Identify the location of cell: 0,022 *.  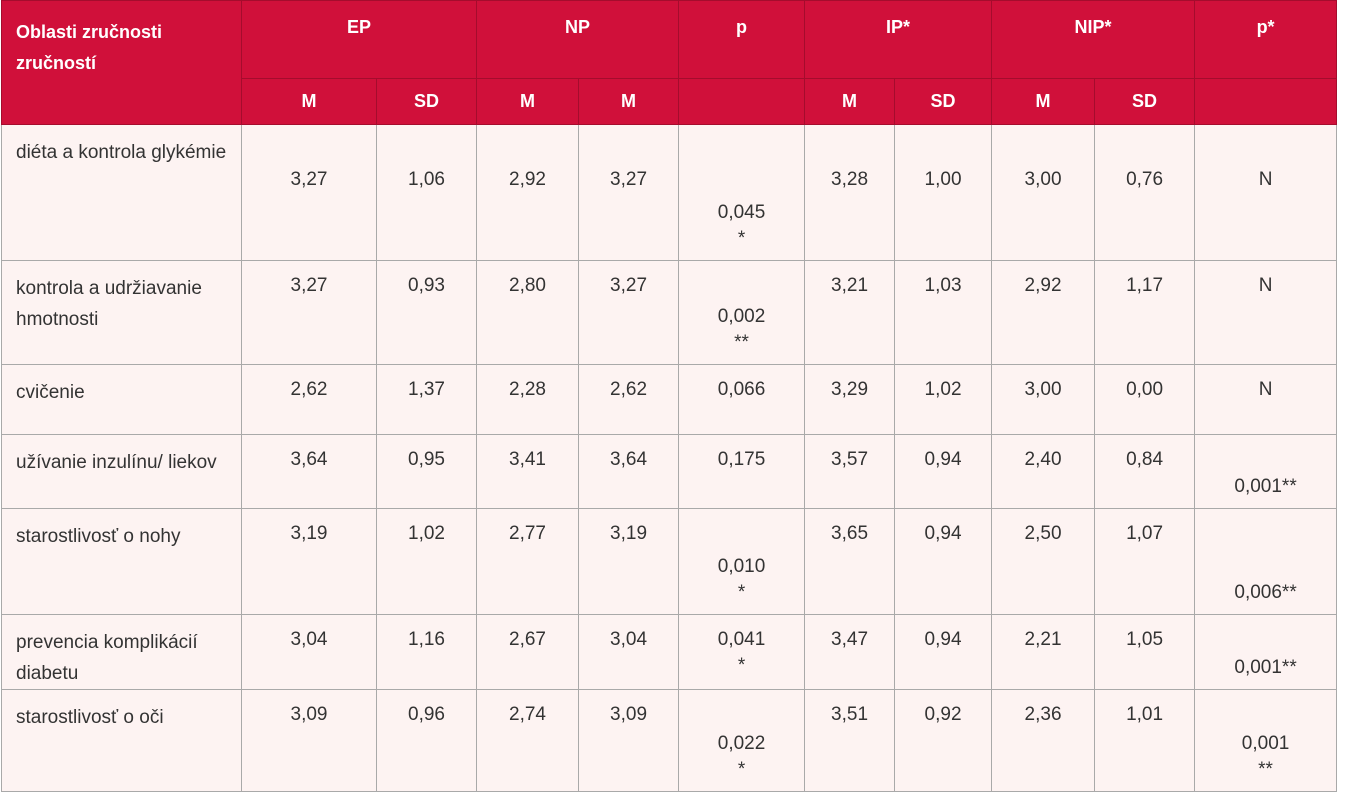
(742, 740).